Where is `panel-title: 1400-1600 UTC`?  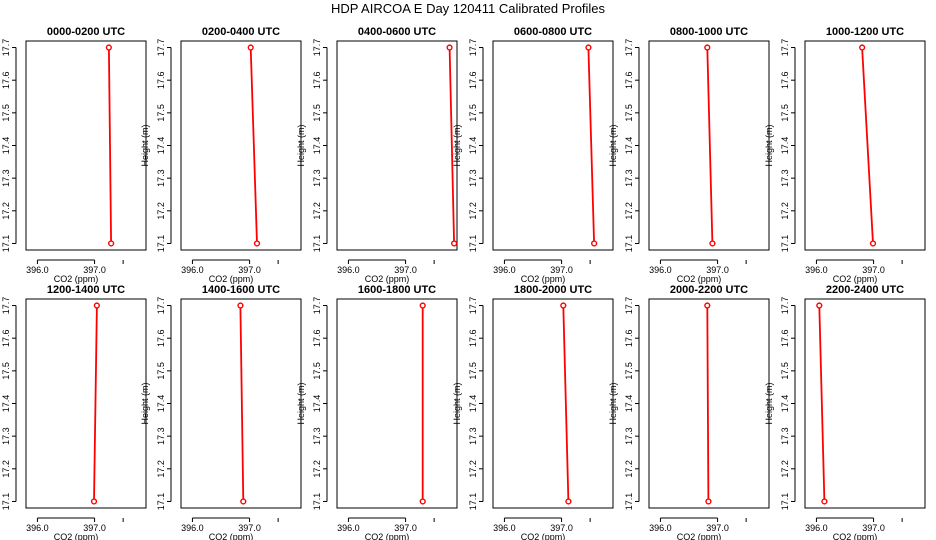 panel-title: 1400-1600 UTC is located at coordinates (241, 290).